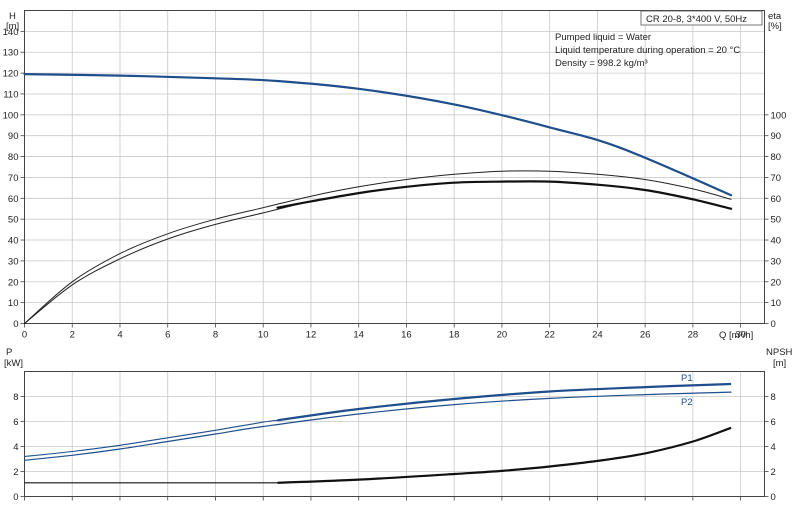 This screenshot has height=507, width=799. Describe the element at coordinates (13, 261) in the screenshot. I see `top-left-tick-label: 30` at that location.